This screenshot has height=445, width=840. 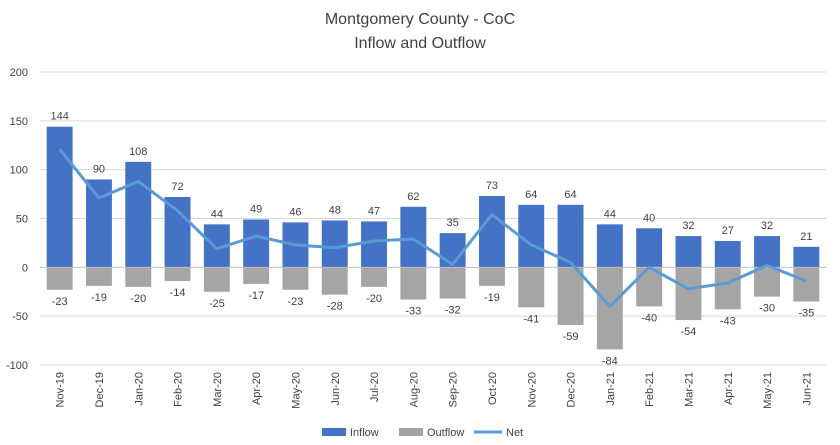 I want to click on outflow-data-label: -25, so click(x=217, y=304).